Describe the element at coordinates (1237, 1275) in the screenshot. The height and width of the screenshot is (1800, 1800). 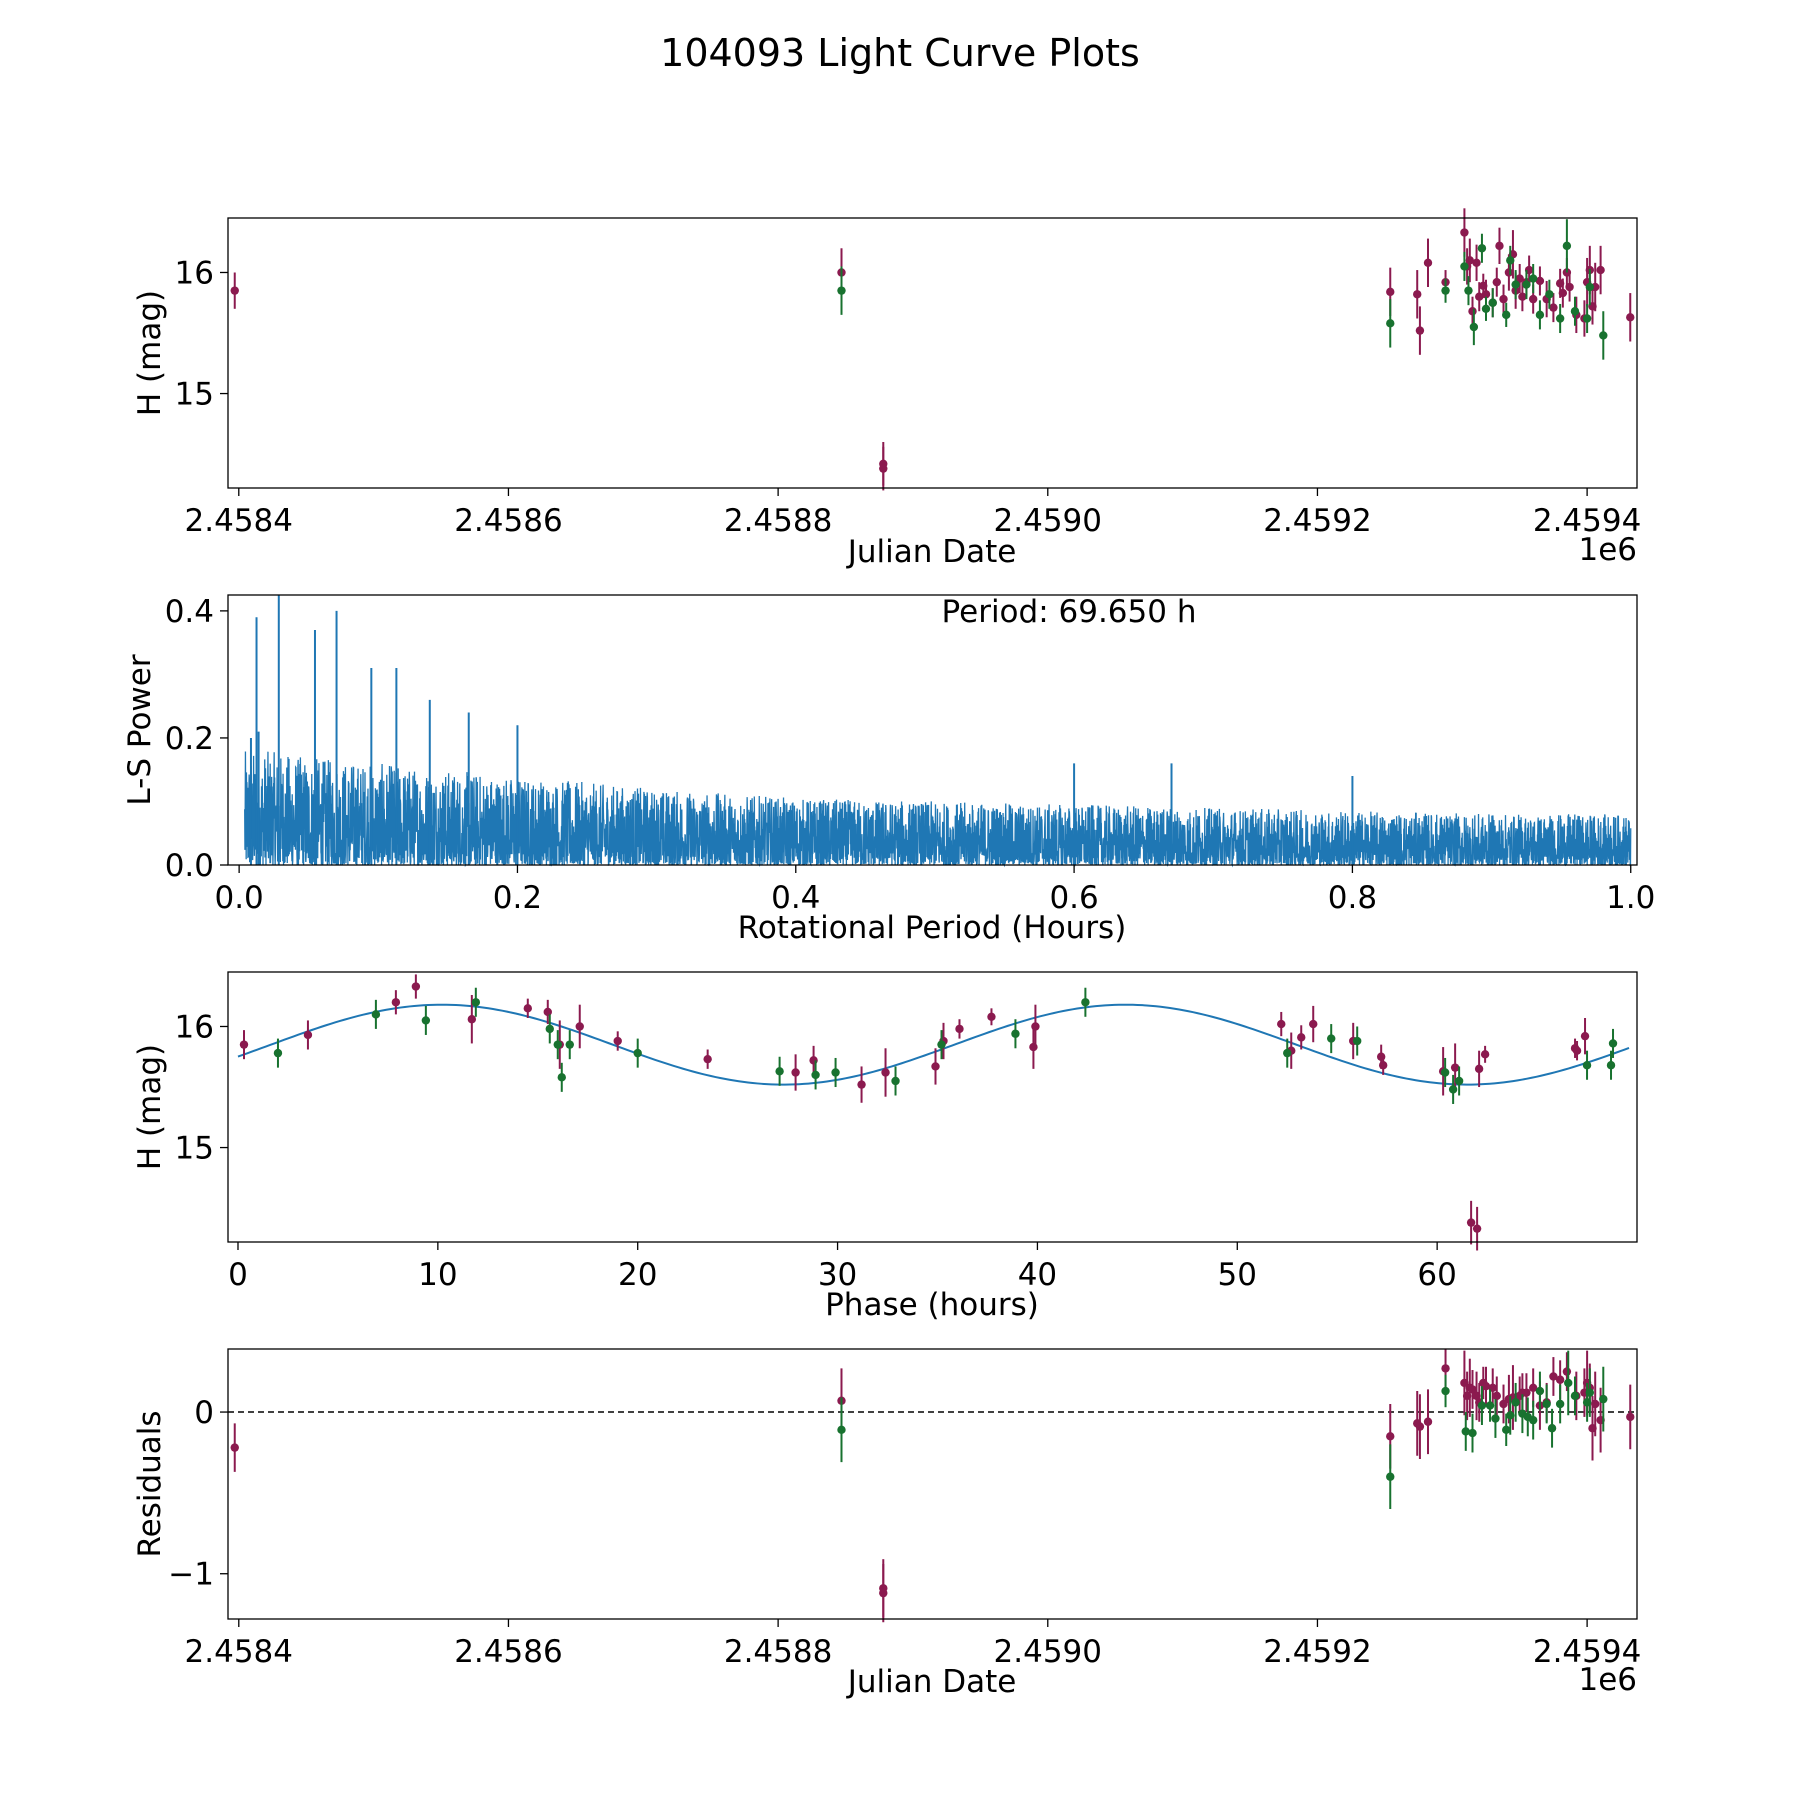
I see `x-tick-label: 50` at that location.